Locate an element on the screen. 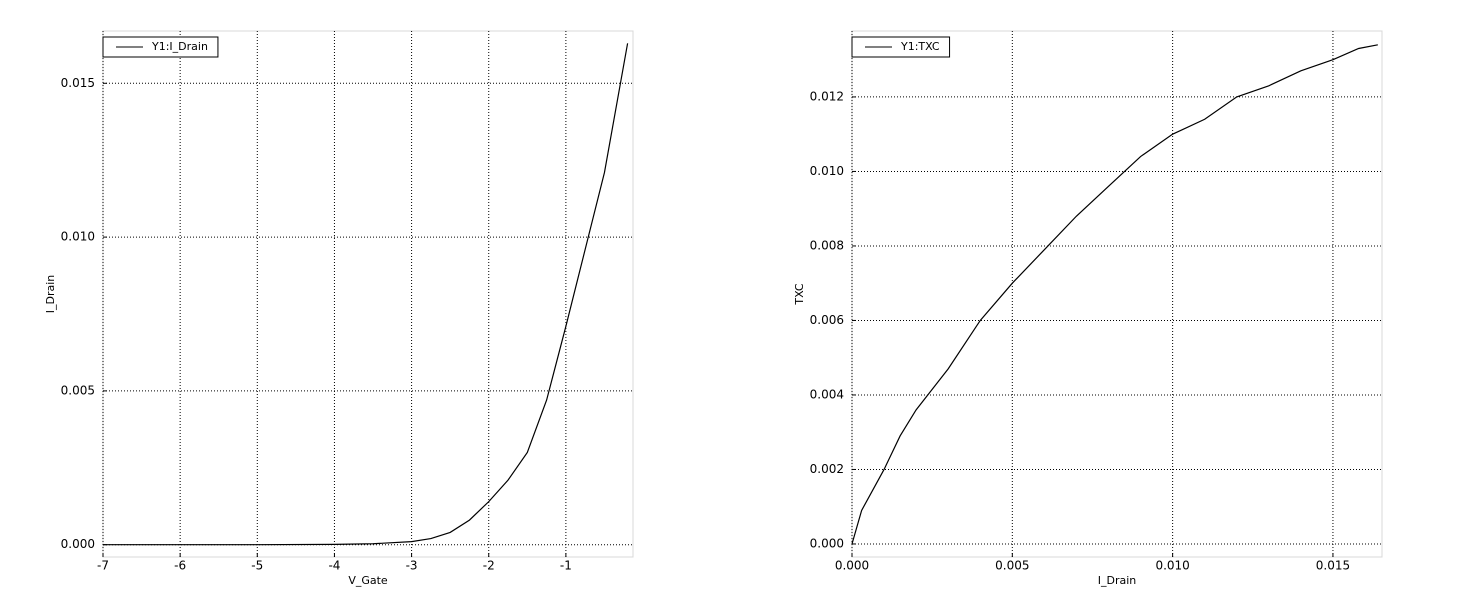  x-tick-label: -2 is located at coordinates (489, 566).